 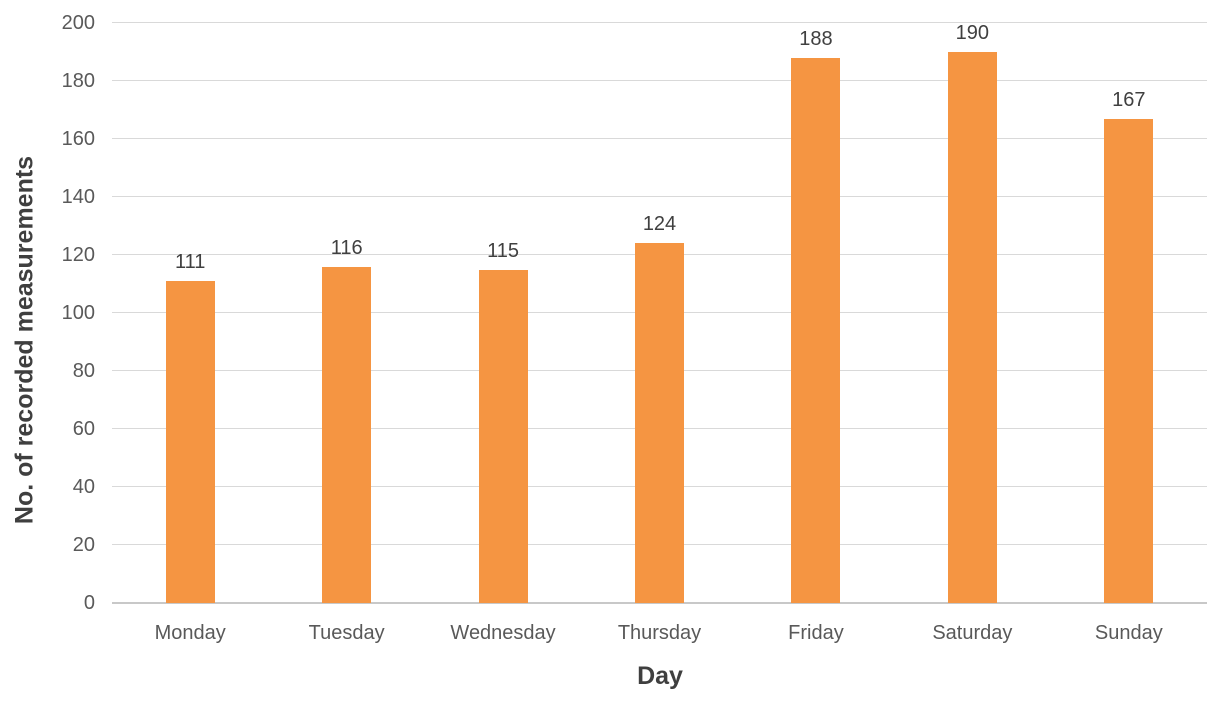 What do you see at coordinates (659, 423) in the screenshot?
I see `bar-thursday` at bounding box center [659, 423].